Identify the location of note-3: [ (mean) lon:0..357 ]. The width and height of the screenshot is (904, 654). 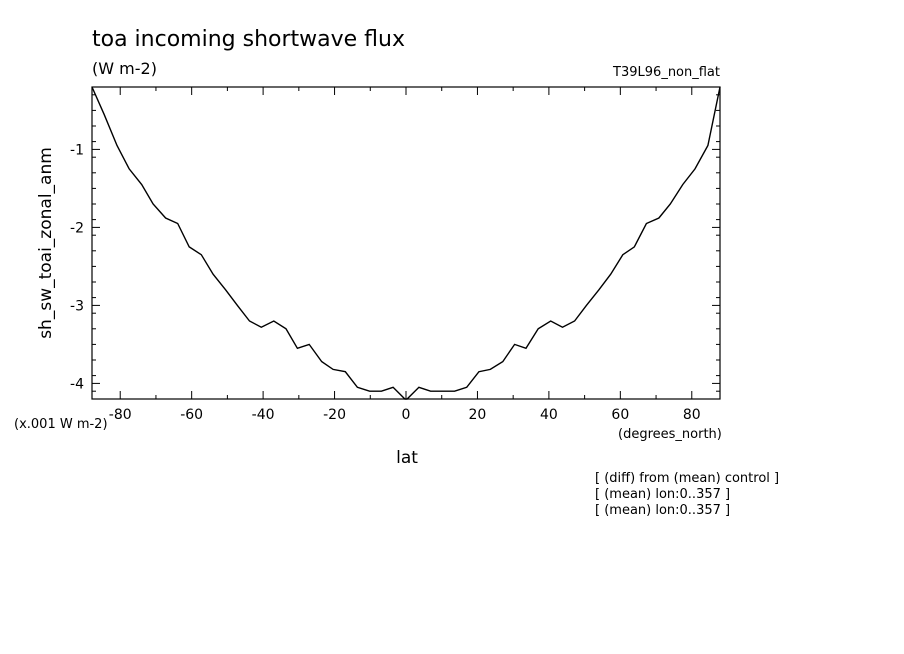
(662, 510).